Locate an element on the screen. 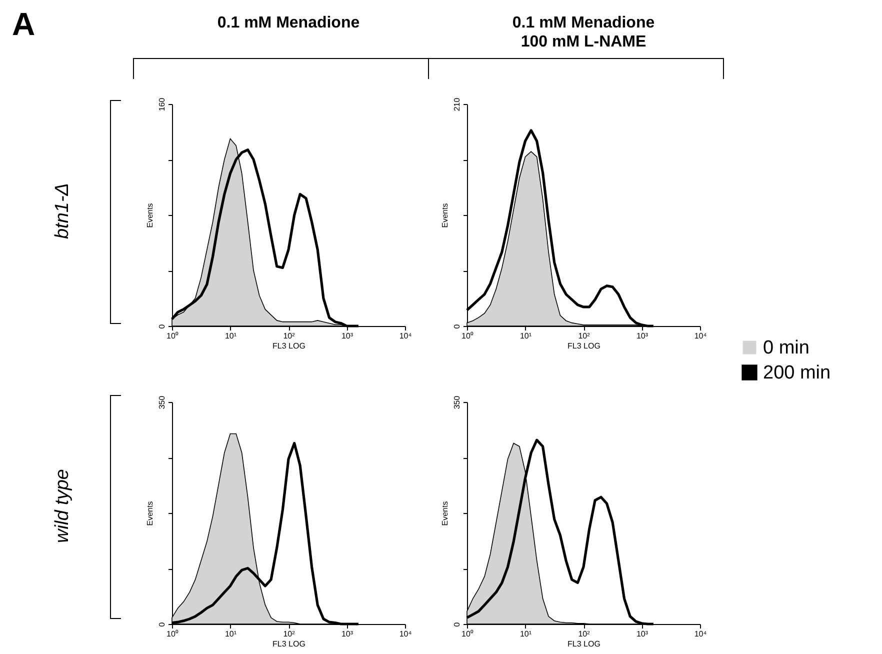 The width and height of the screenshot is (882, 654). y-tick-label: 210 is located at coordinates (457, 104).